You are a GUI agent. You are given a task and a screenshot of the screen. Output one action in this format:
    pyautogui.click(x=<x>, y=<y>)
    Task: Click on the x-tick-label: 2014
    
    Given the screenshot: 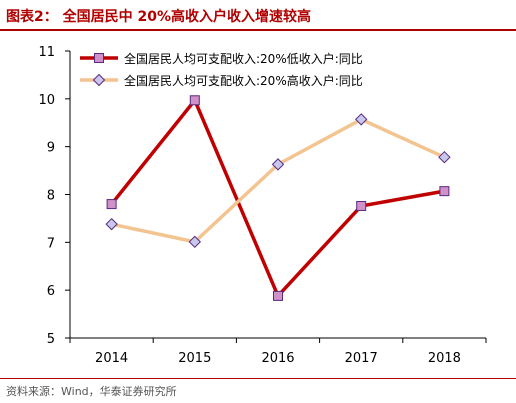 What is the action you would take?
    pyautogui.click(x=111, y=358)
    